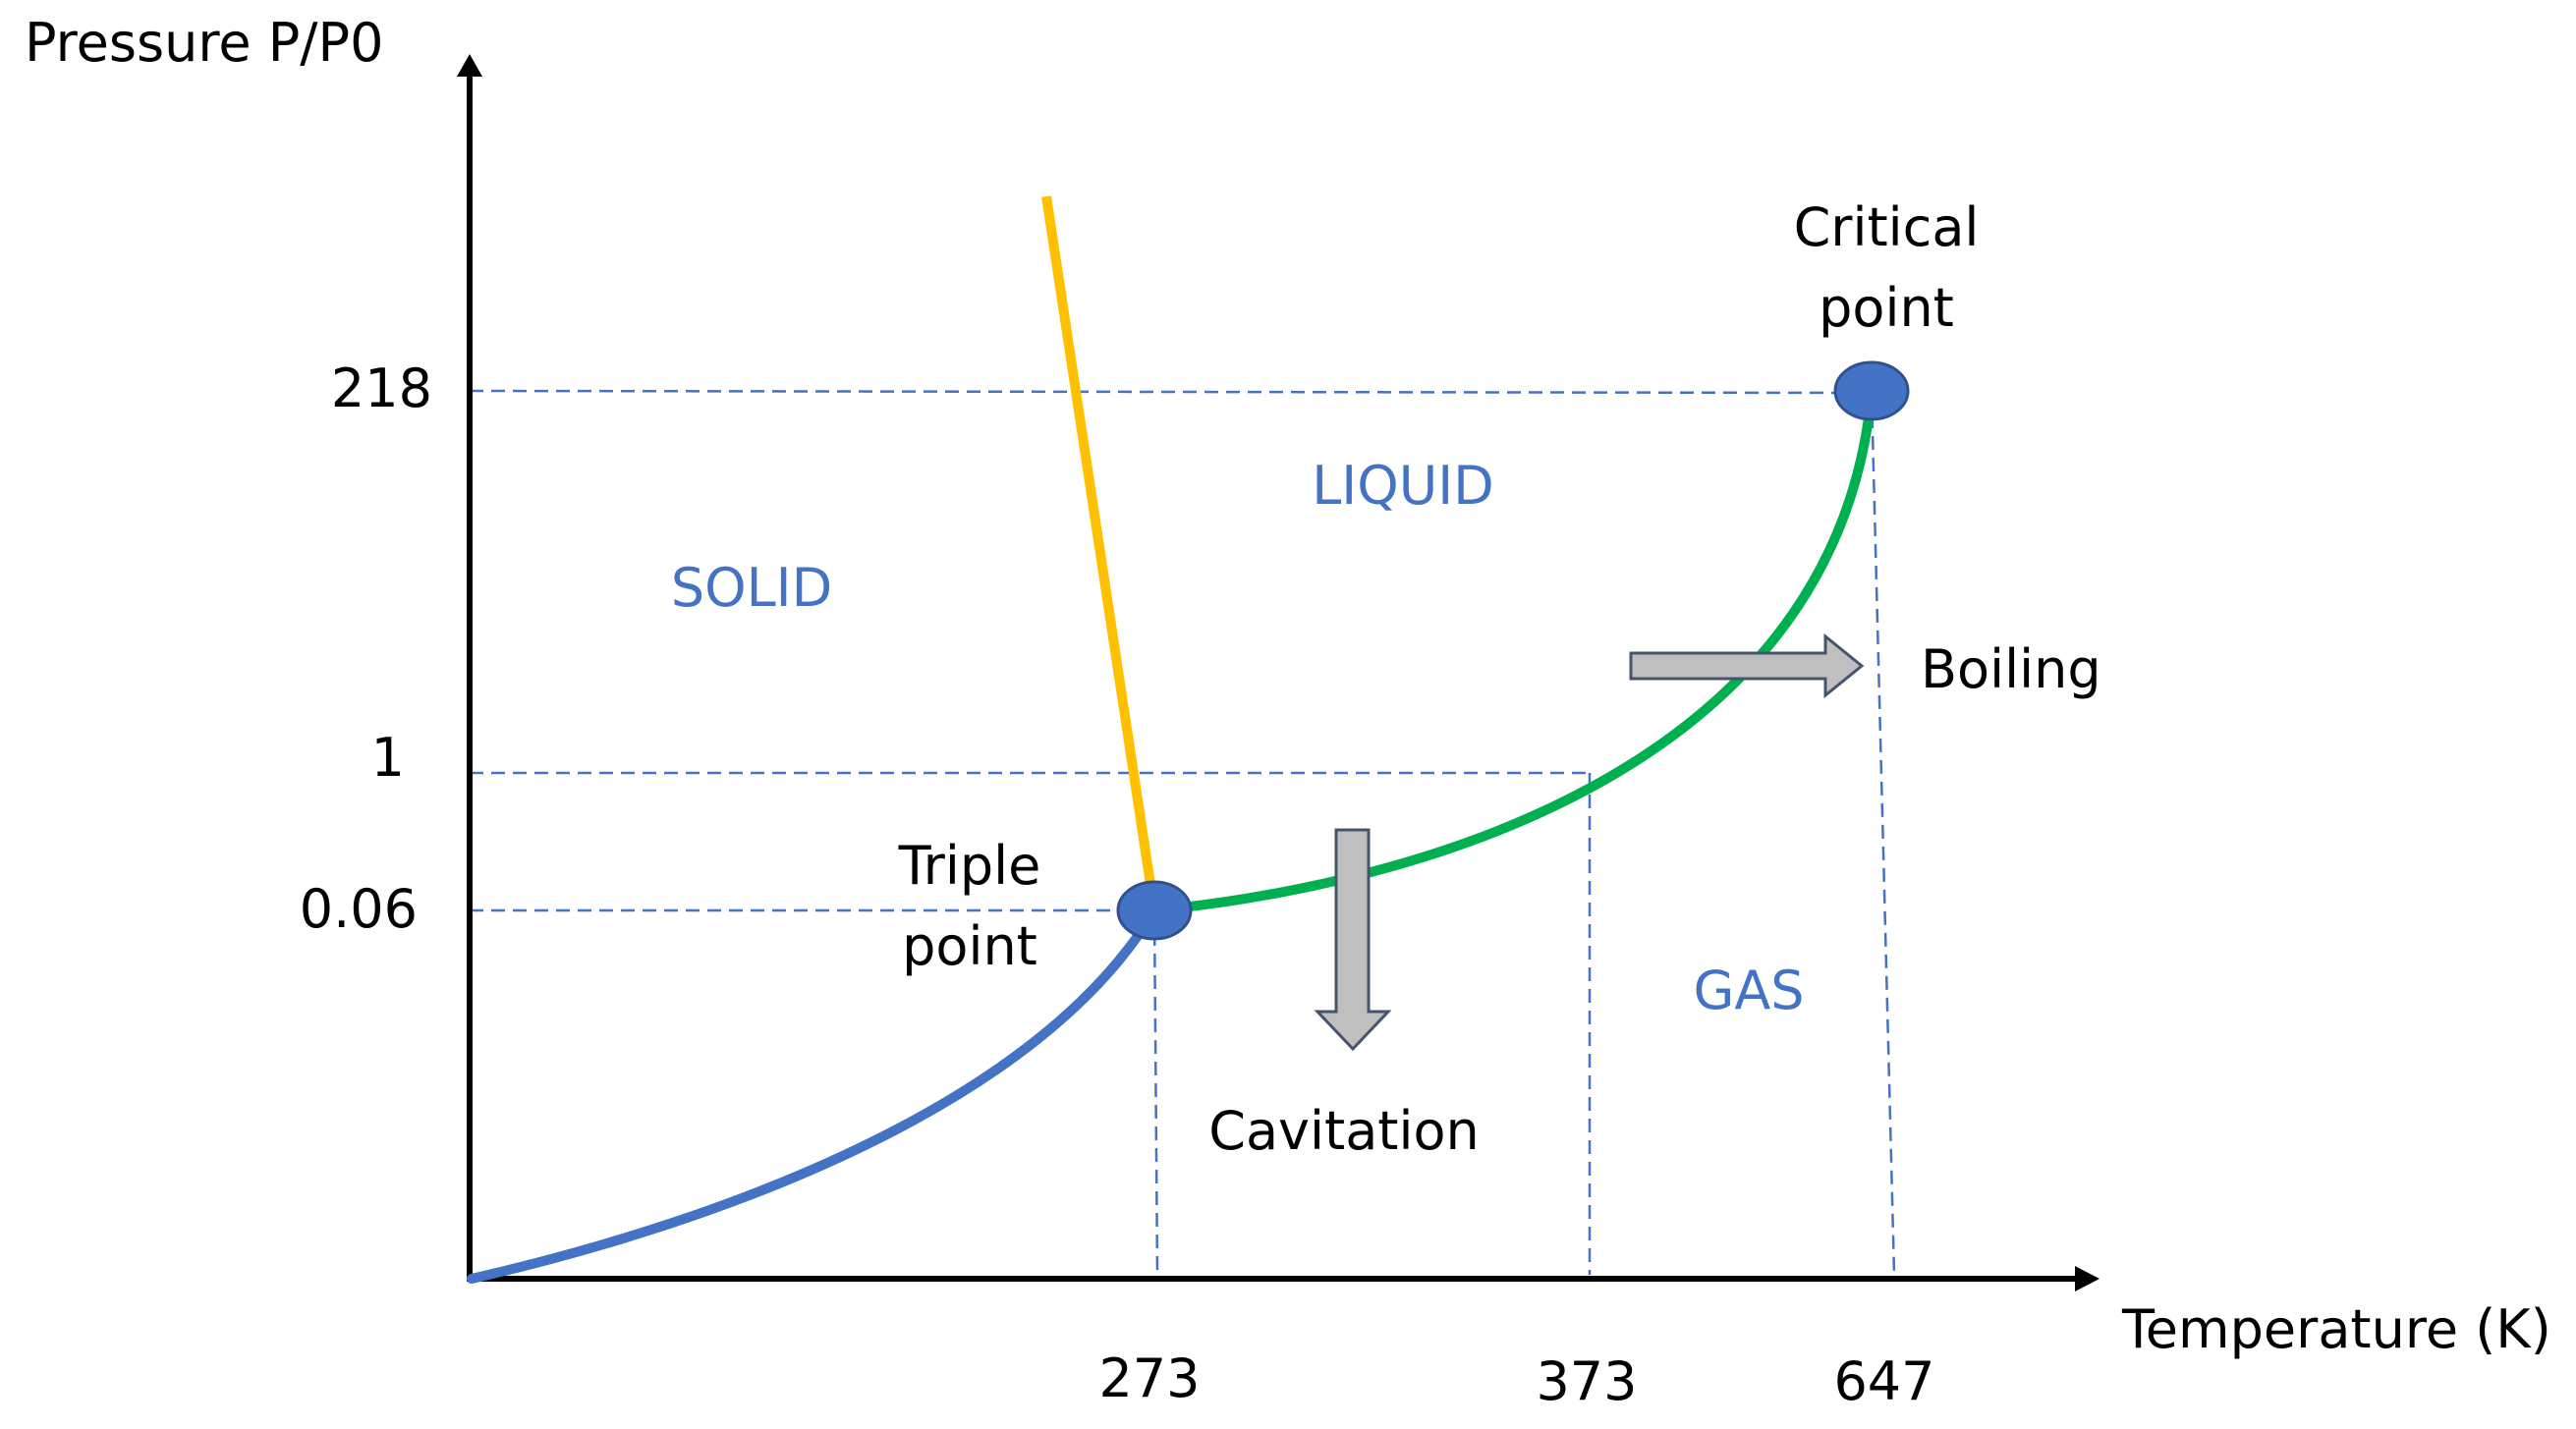 The image size is (2576, 1429). What do you see at coordinates (969, 866) in the screenshot?
I see `triple-point-label-line1: Triple` at bounding box center [969, 866].